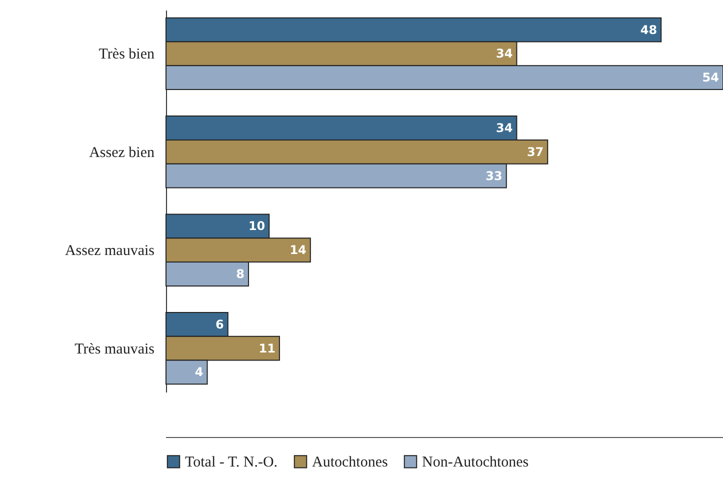  I want to click on data-label: 4, so click(199, 372).